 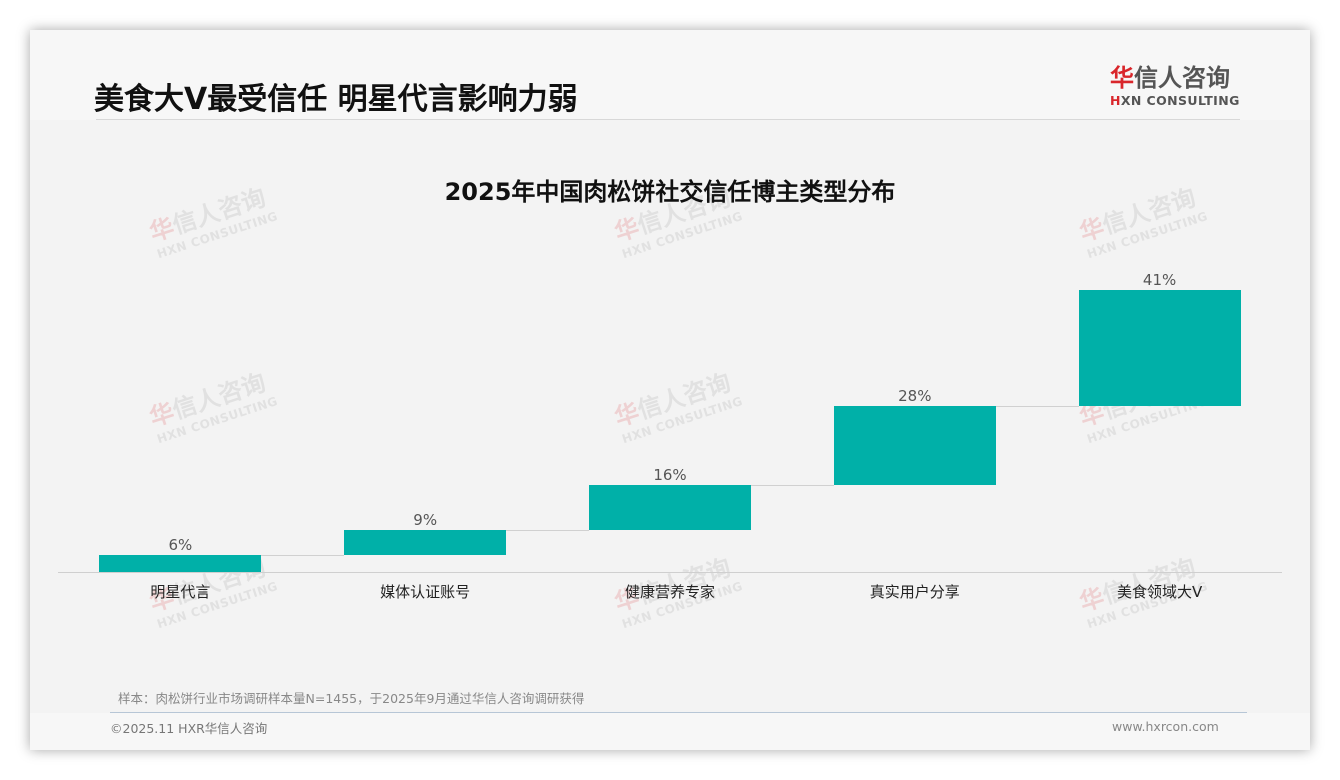 I want to click on logo-en-text: XN CONSULTING, so click(x=1180, y=100).